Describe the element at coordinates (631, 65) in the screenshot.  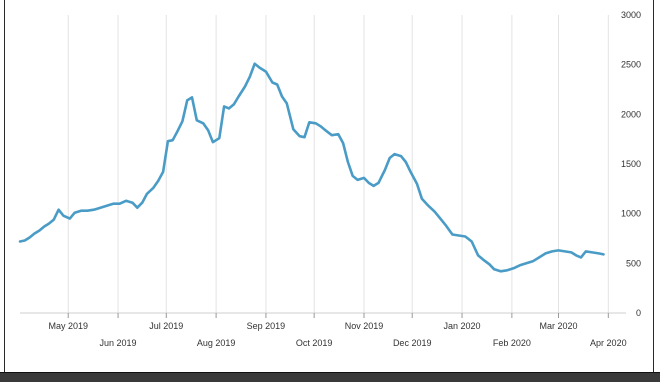
I see `y-tick-label: 2500` at that location.